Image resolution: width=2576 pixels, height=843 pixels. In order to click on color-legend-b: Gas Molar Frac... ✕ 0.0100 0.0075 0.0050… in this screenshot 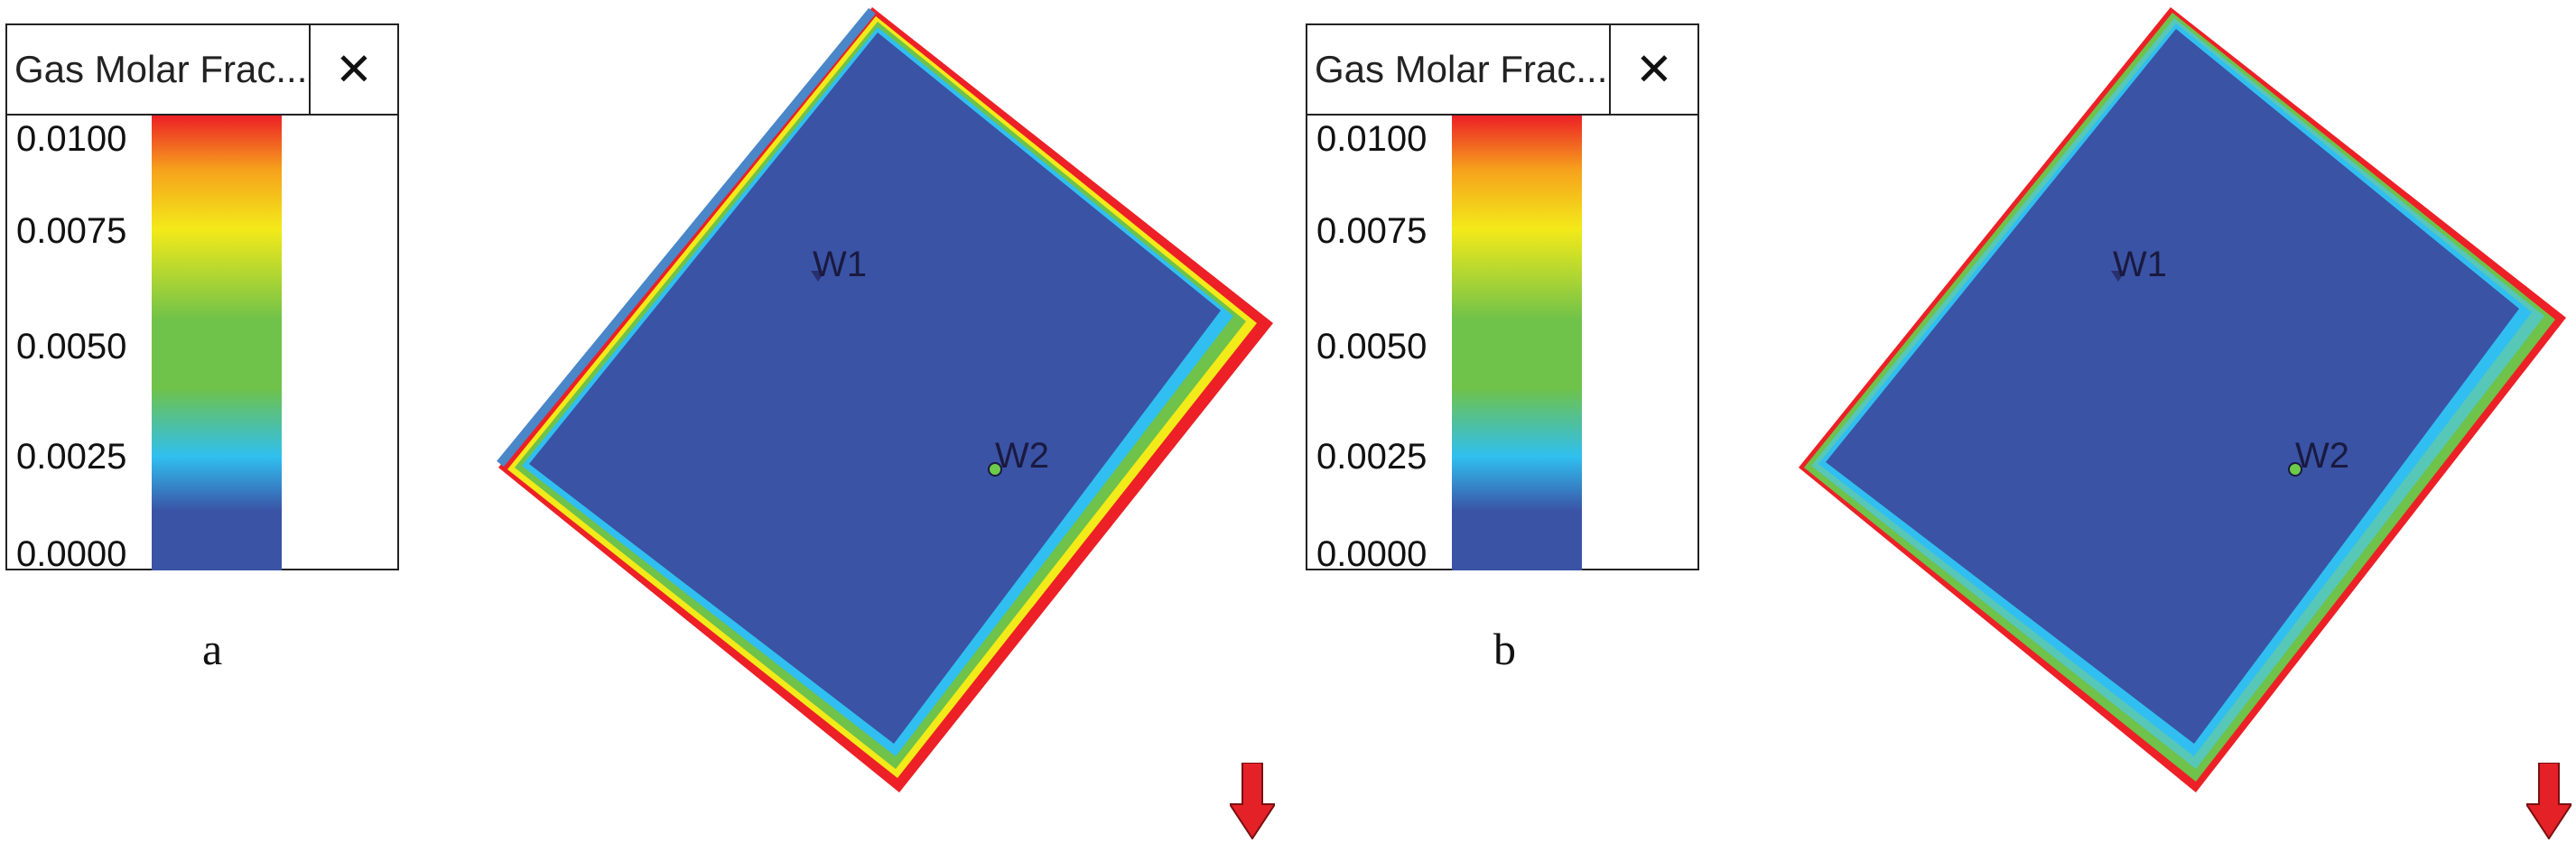, I will do `click(1502, 298)`.